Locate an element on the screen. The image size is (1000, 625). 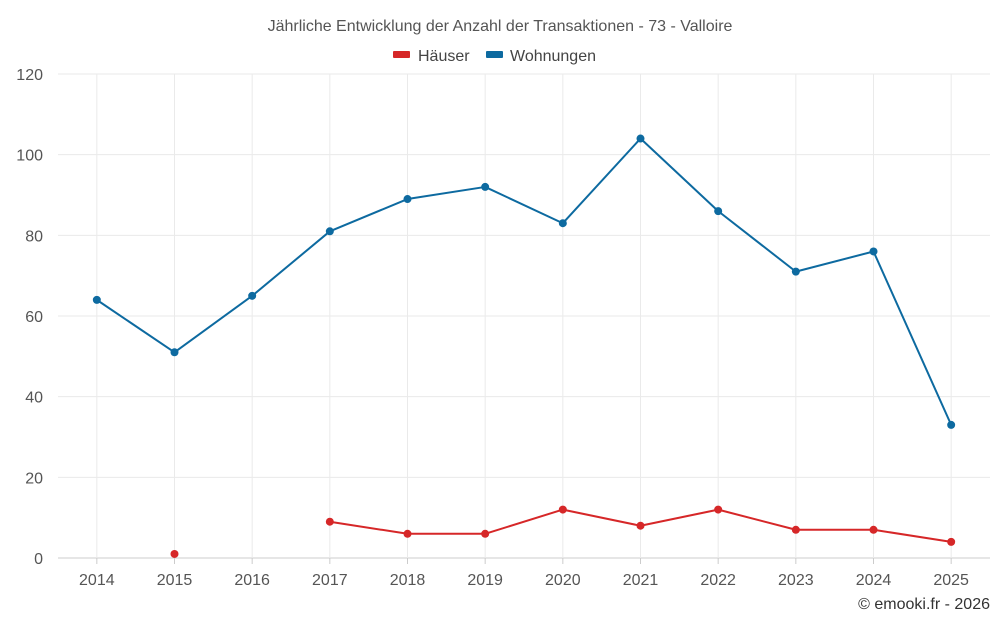
x-tick-label-2015: 2015 is located at coordinates (175, 580).